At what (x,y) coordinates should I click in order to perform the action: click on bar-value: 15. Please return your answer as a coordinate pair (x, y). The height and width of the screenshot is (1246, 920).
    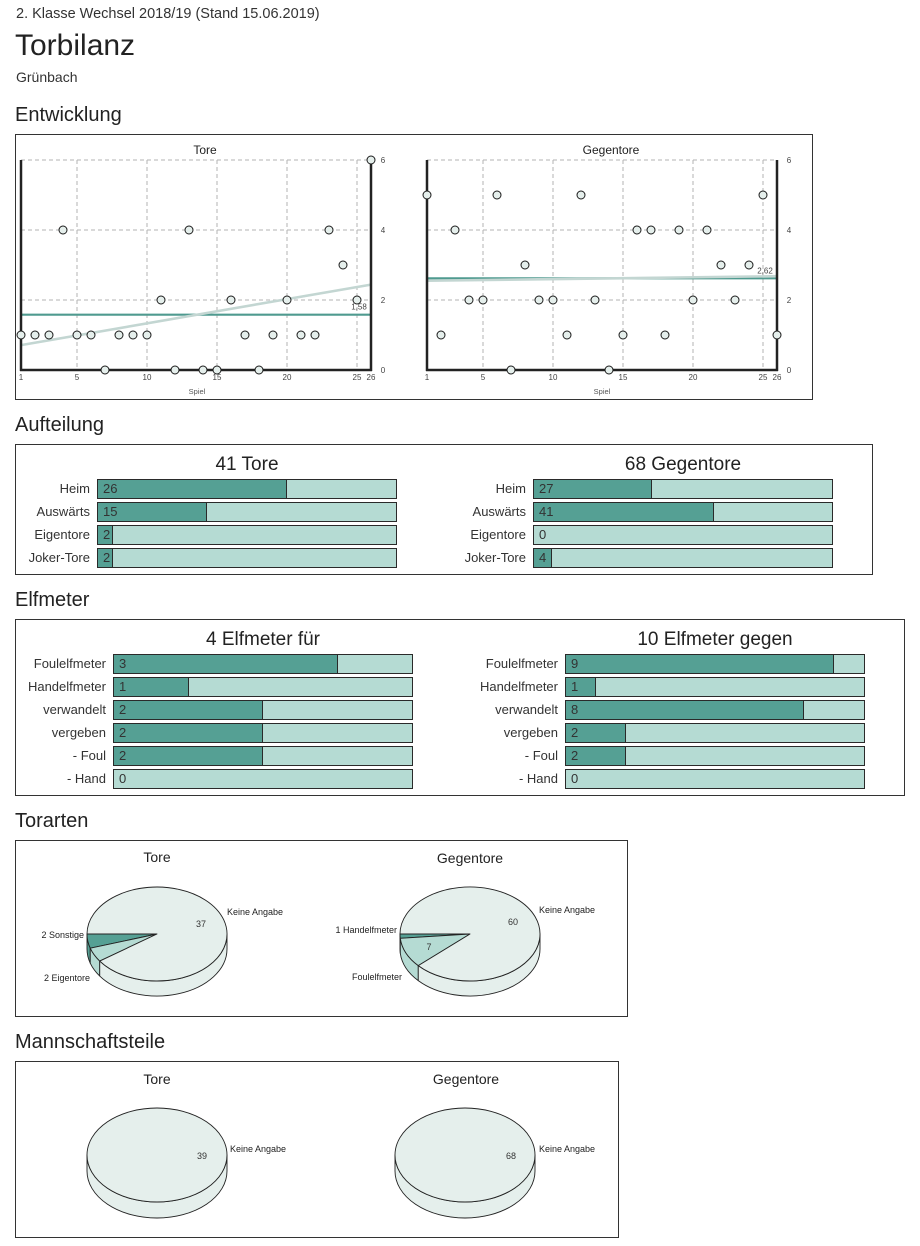
    Looking at the image, I should click on (110, 511).